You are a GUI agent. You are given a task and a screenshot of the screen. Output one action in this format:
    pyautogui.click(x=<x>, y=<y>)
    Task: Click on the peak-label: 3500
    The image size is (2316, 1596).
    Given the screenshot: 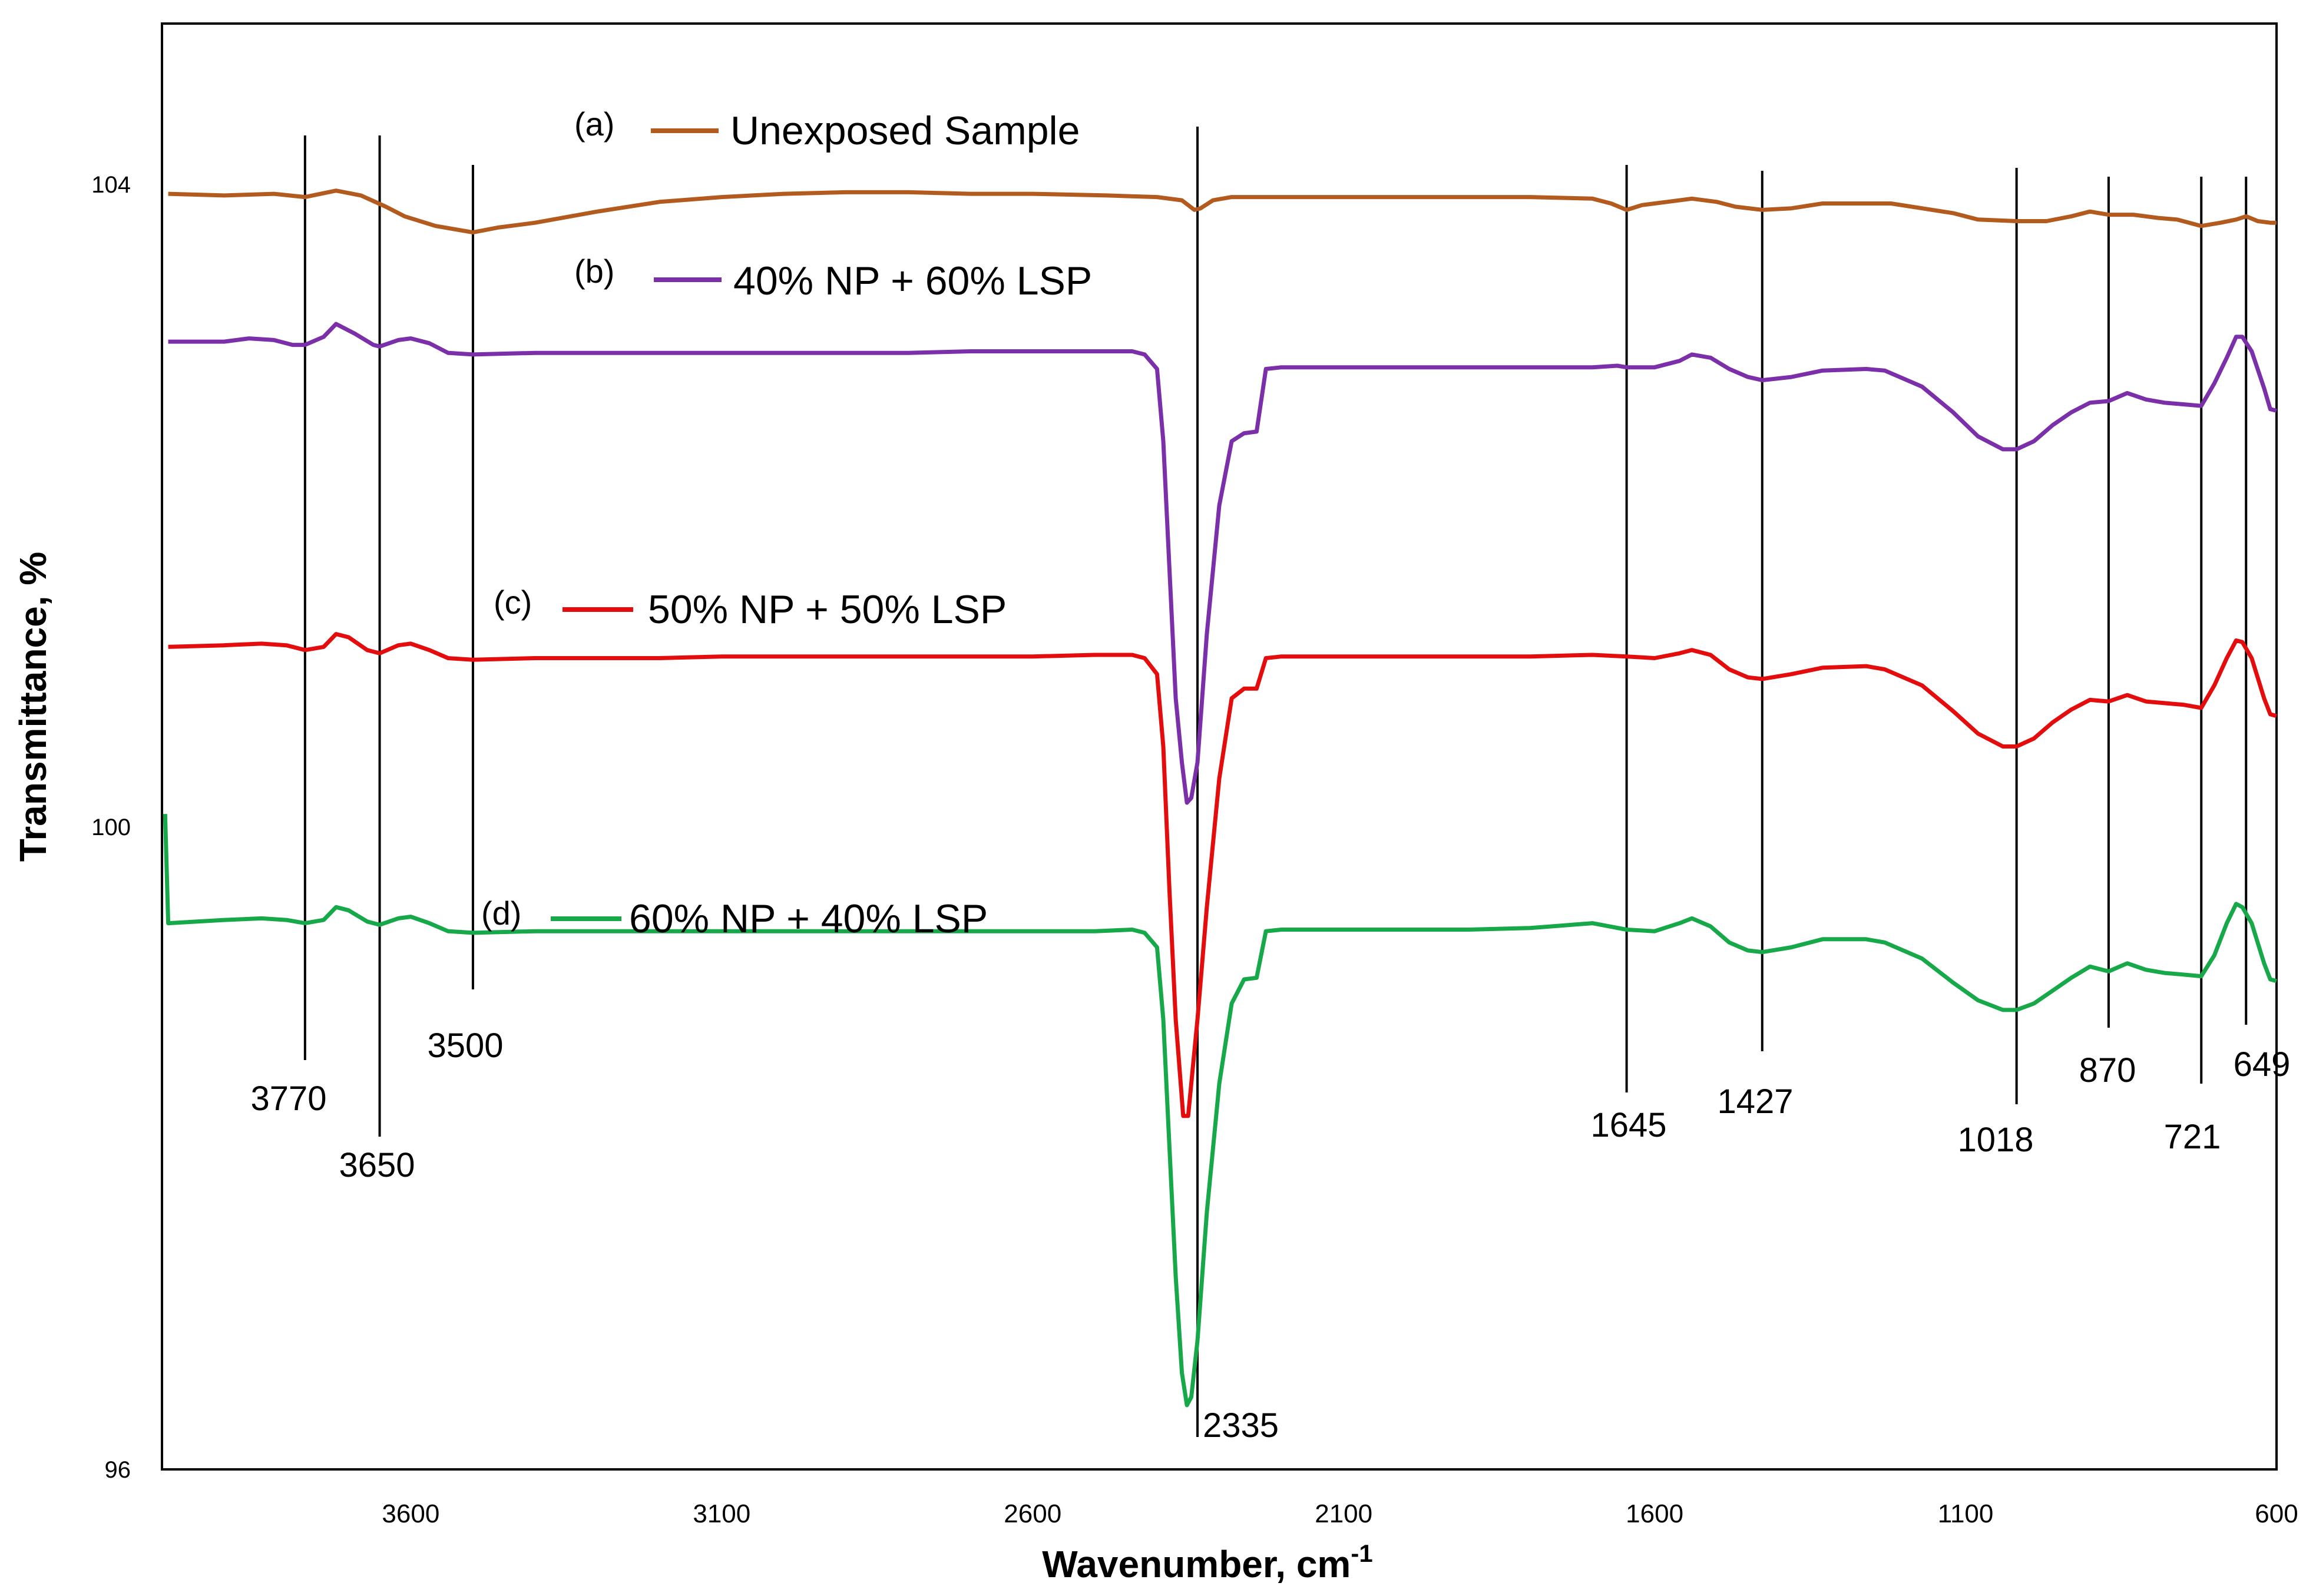 What is the action you would take?
    pyautogui.click(x=465, y=1046)
    